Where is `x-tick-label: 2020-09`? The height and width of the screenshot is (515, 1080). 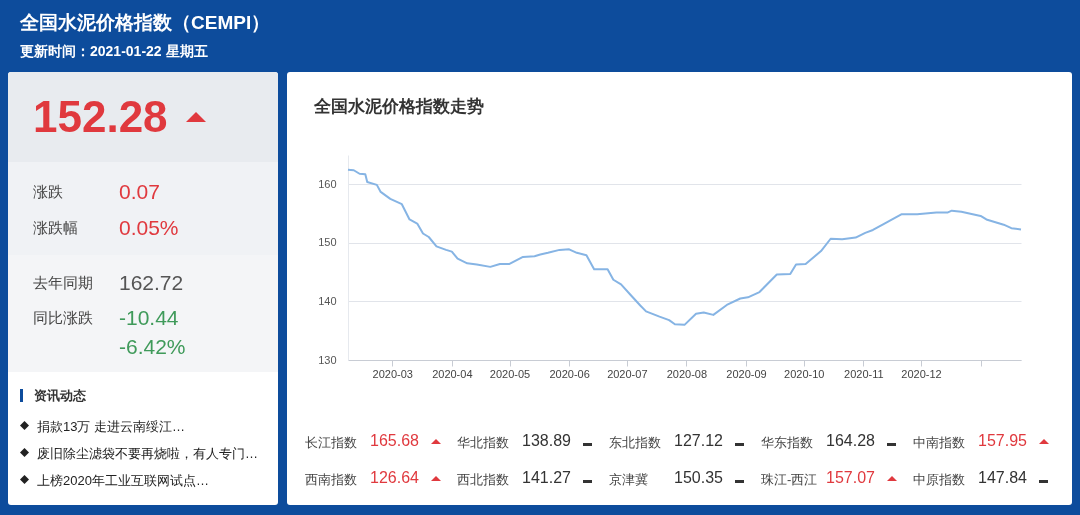
x-tick-label: 2020-09 is located at coordinates (746, 373).